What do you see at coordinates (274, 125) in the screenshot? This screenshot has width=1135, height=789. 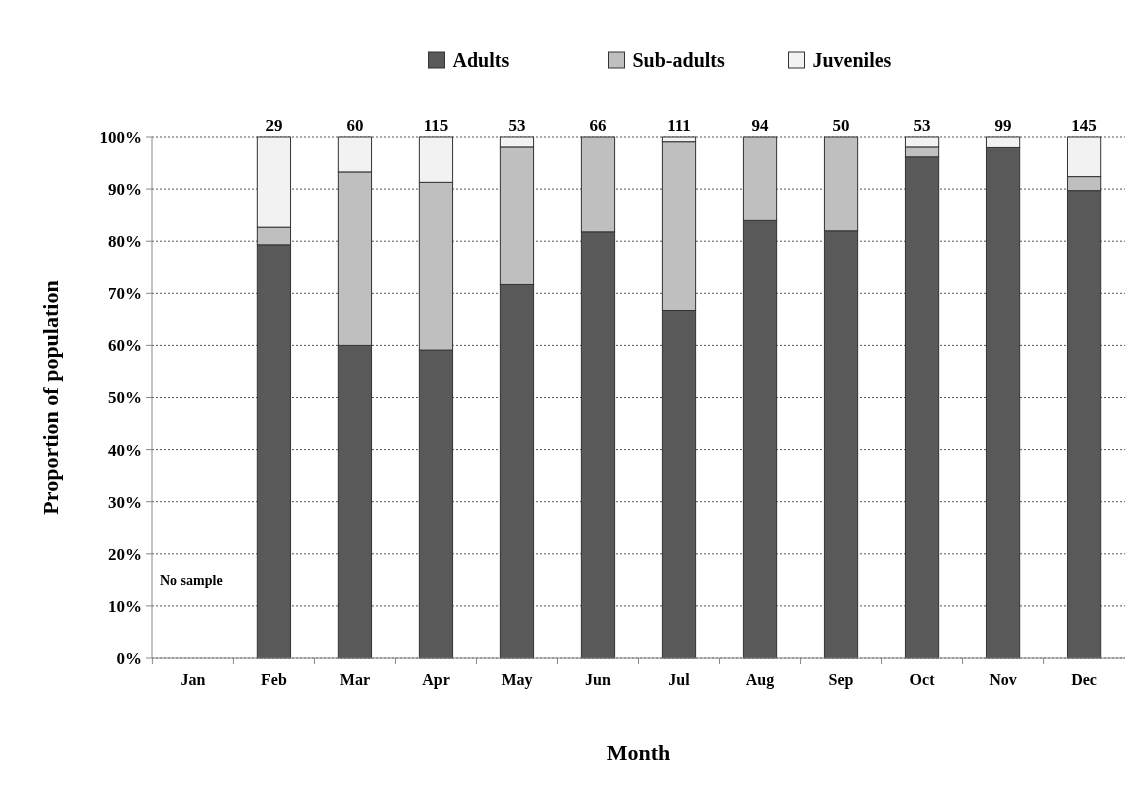 I see `annotation: 29` at bounding box center [274, 125].